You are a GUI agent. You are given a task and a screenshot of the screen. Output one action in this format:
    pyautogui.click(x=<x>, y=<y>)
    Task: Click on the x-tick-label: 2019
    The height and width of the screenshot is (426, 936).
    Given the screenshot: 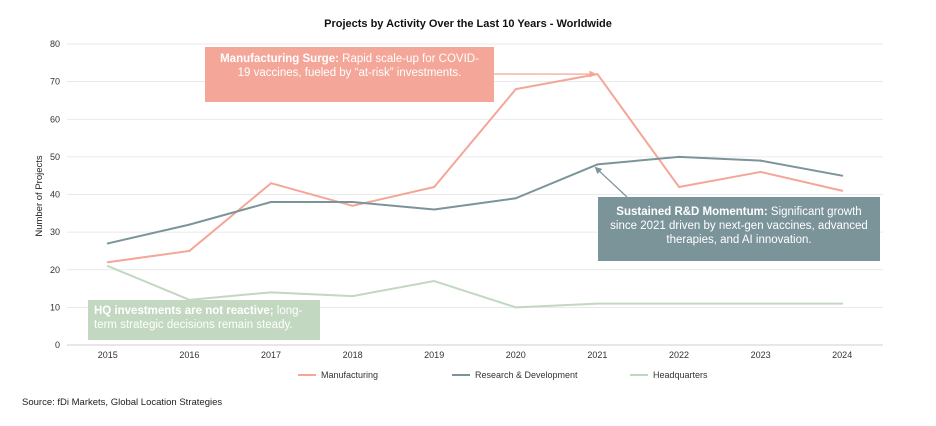 What is the action you would take?
    pyautogui.click(x=434, y=355)
    